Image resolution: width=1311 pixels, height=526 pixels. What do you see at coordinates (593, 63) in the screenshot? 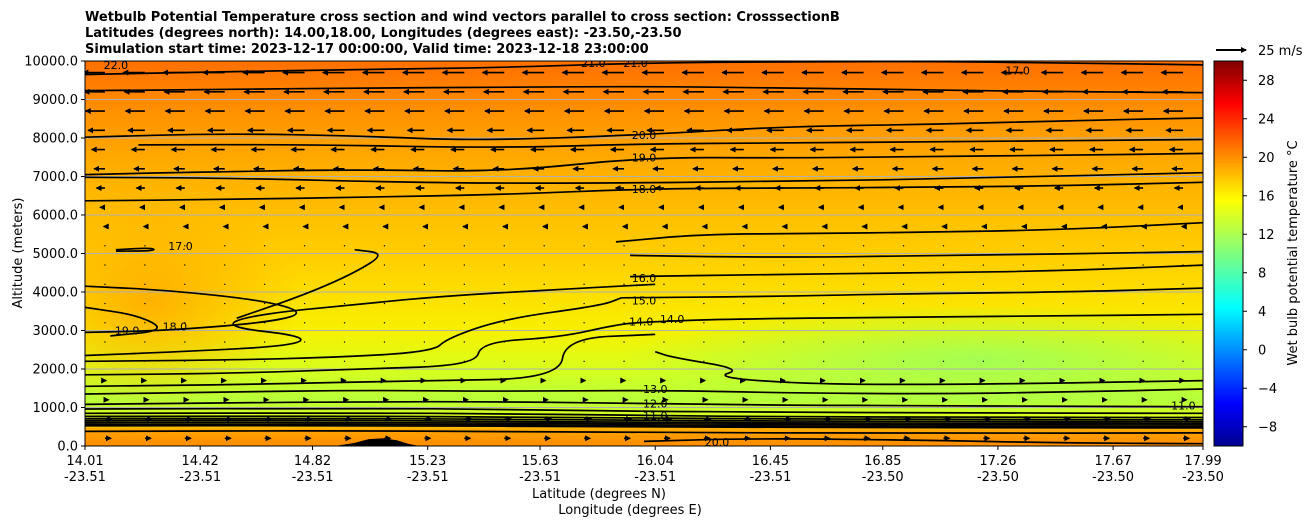
I see `contour-label: 21.0` at bounding box center [593, 63].